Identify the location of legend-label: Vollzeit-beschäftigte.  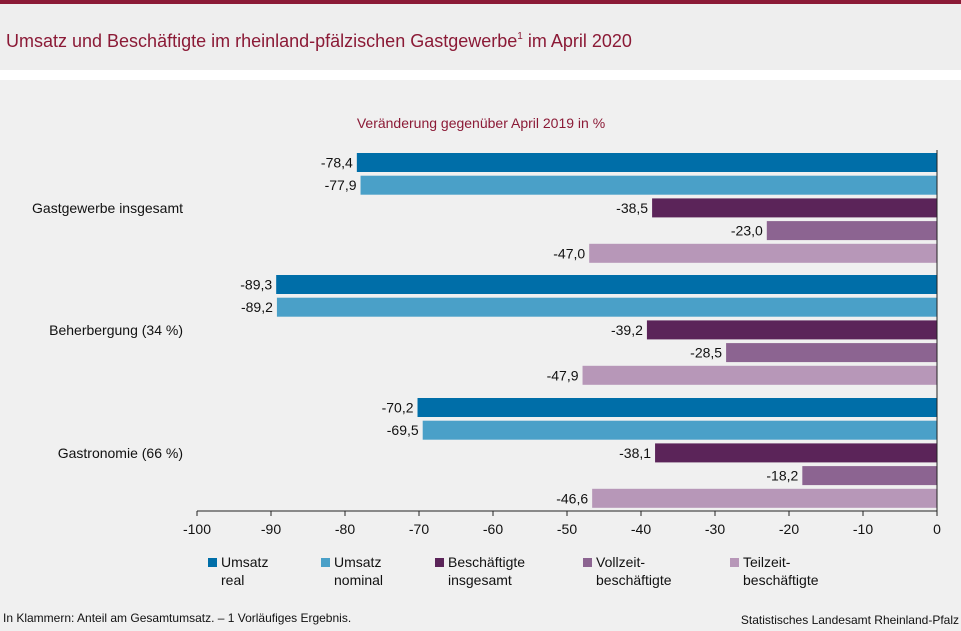
(634, 571).